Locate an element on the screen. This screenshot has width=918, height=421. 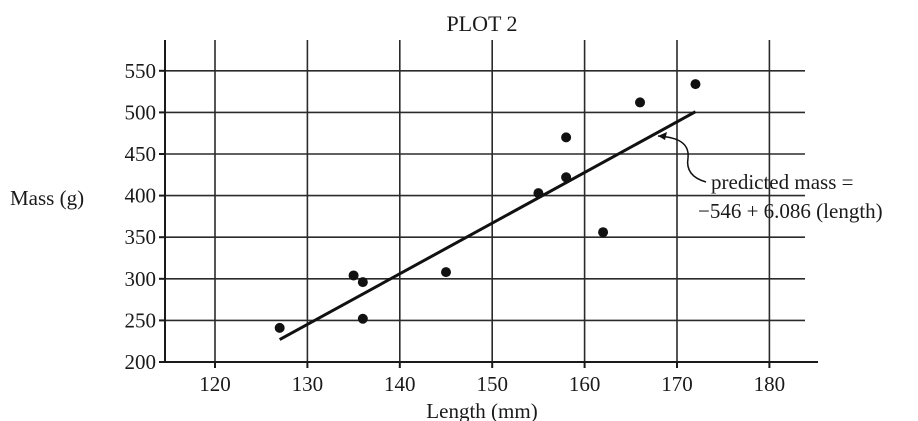
x-axis-label: Length (mm) is located at coordinates (481, 410).